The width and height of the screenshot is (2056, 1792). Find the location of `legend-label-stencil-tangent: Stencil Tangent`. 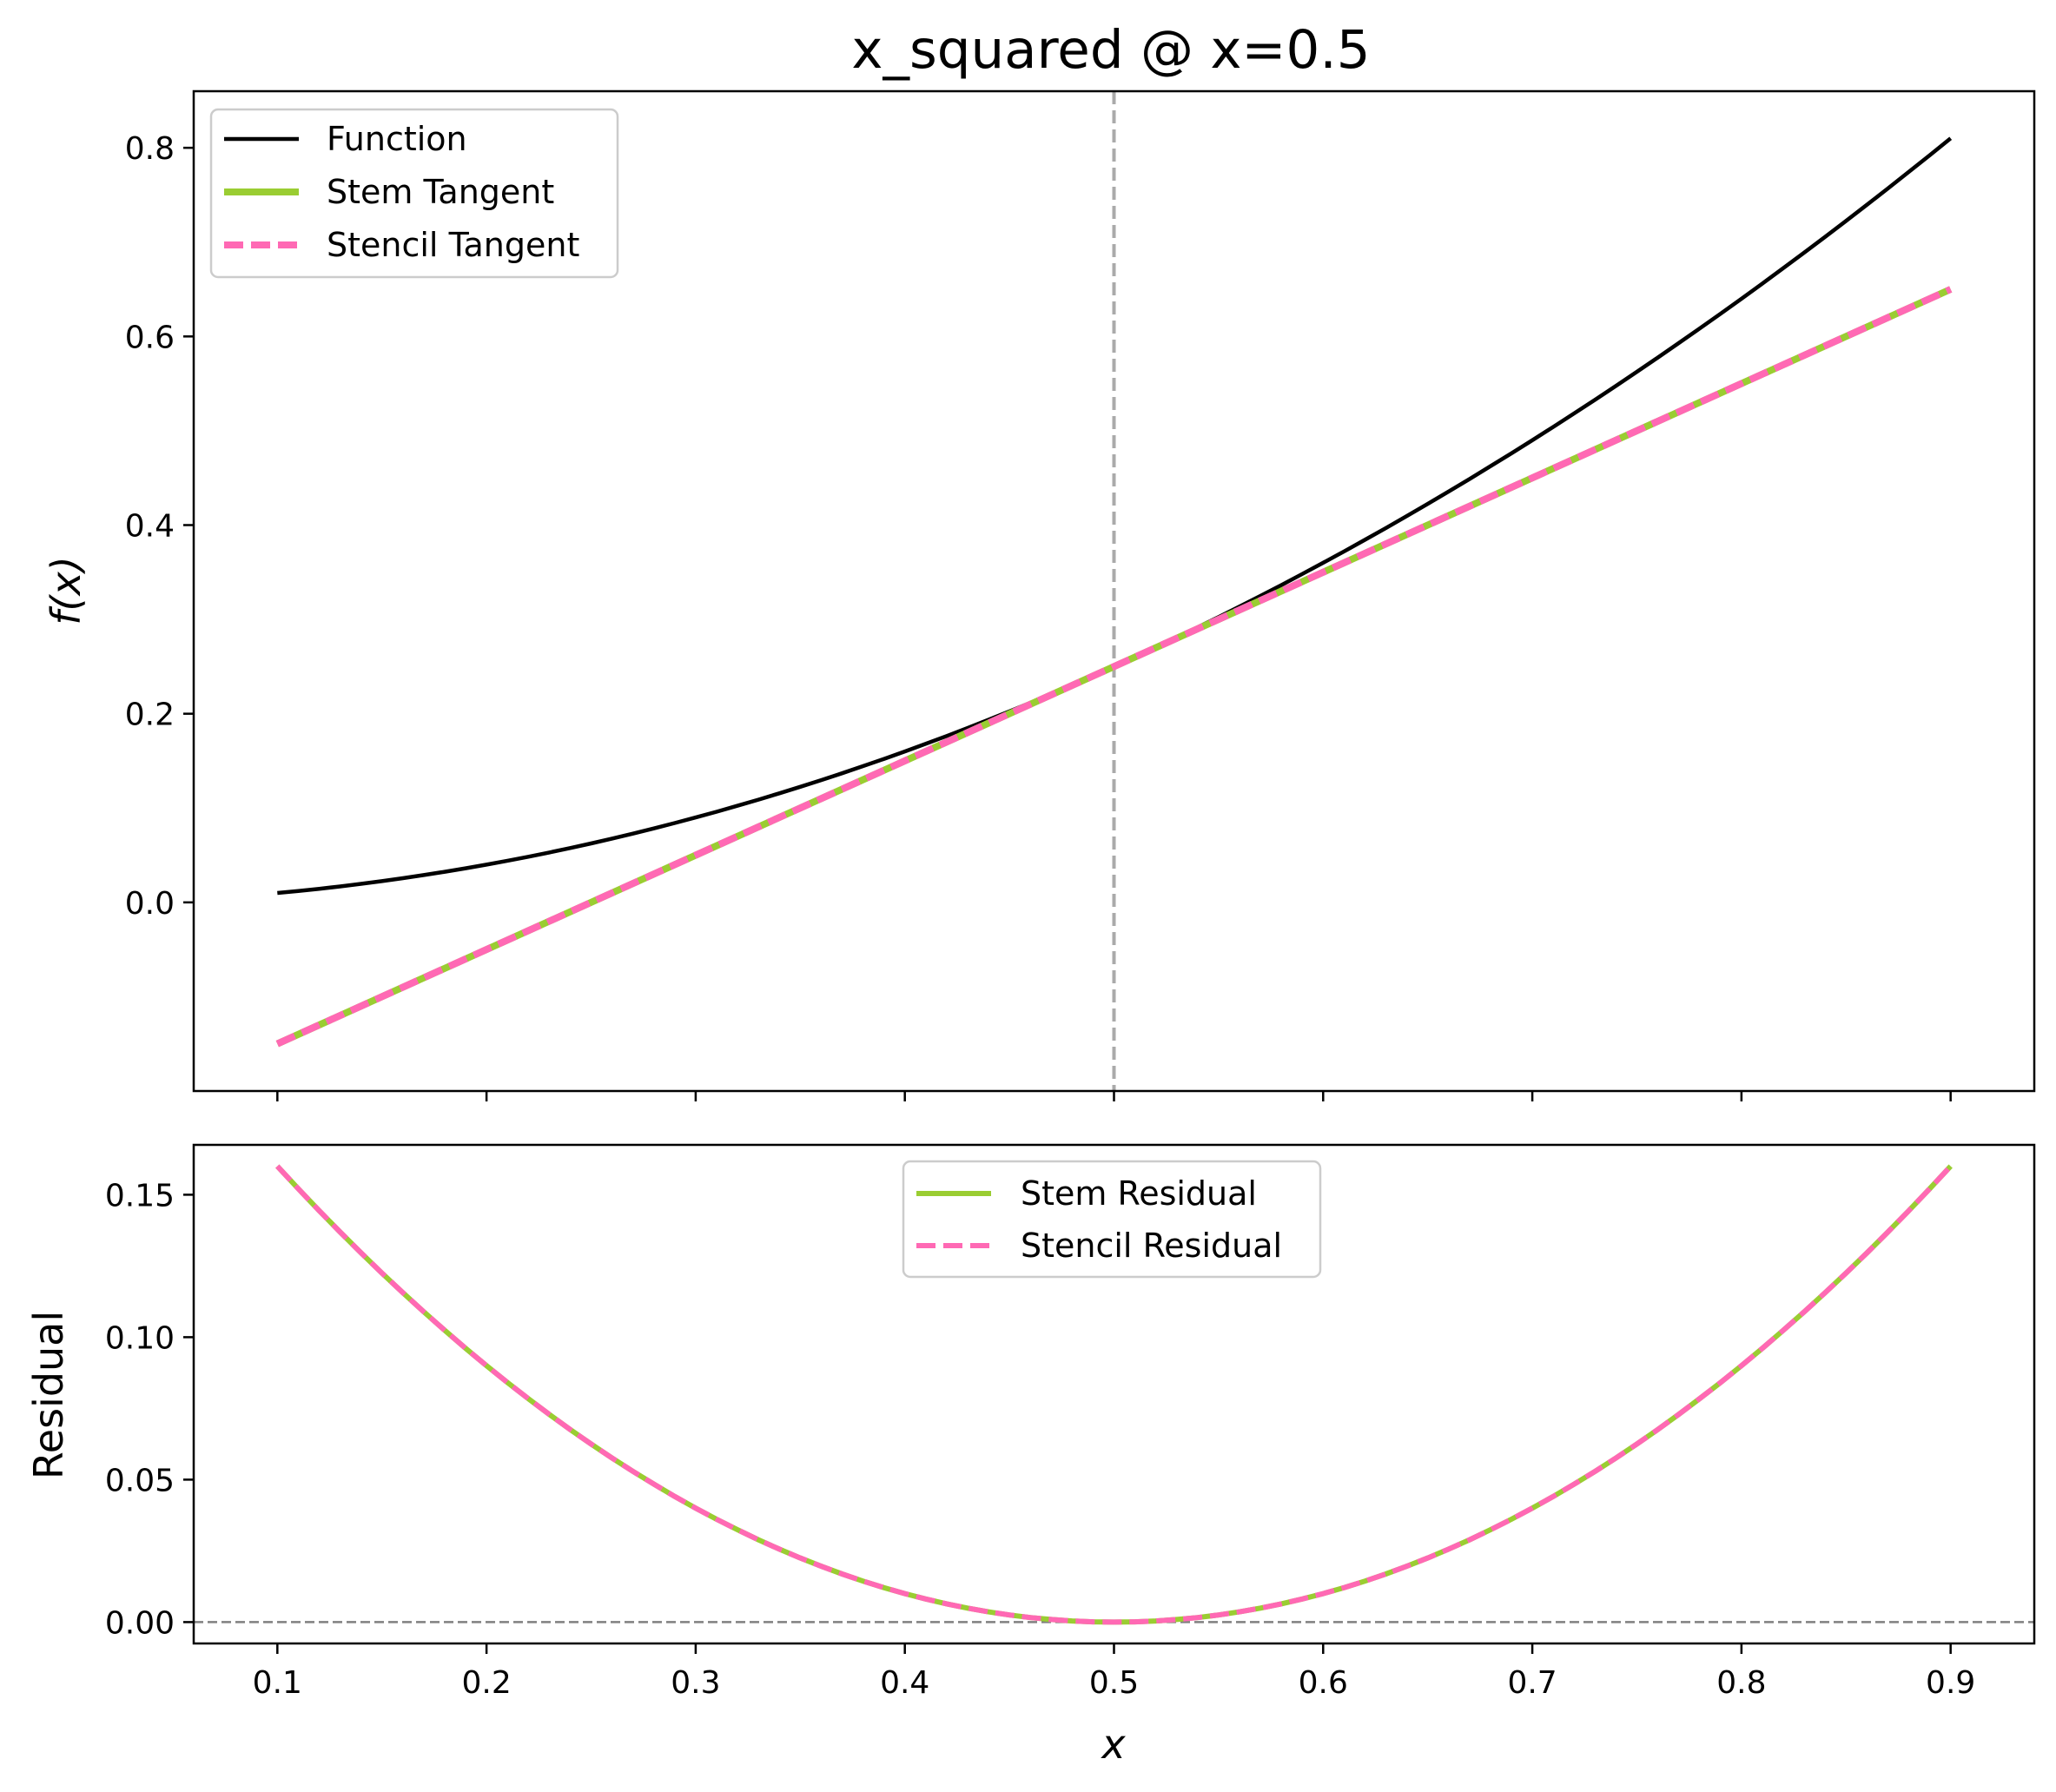

legend-label-stencil-tangent: Stencil Tangent is located at coordinates (453, 245).